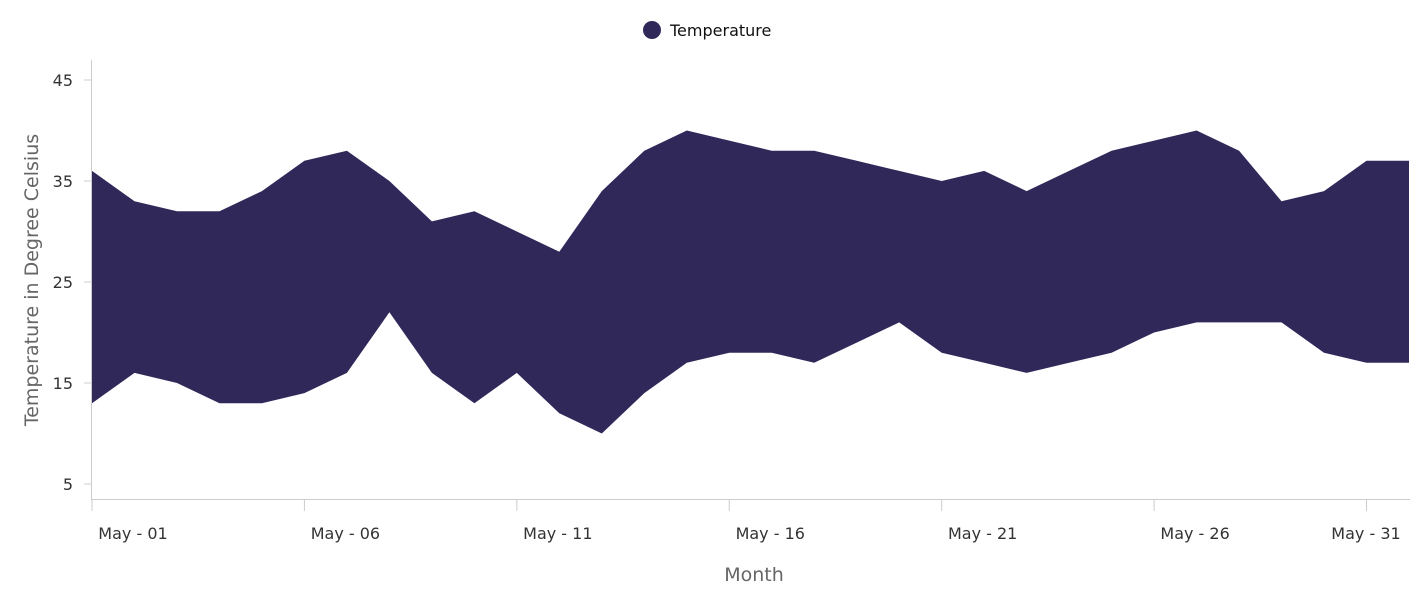 Image resolution: width=1413 pixels, height=596 pixels. Describe the element at coordinates (557, 533) in the screenshot. I see `x-tick-label: May - 11` at that location.